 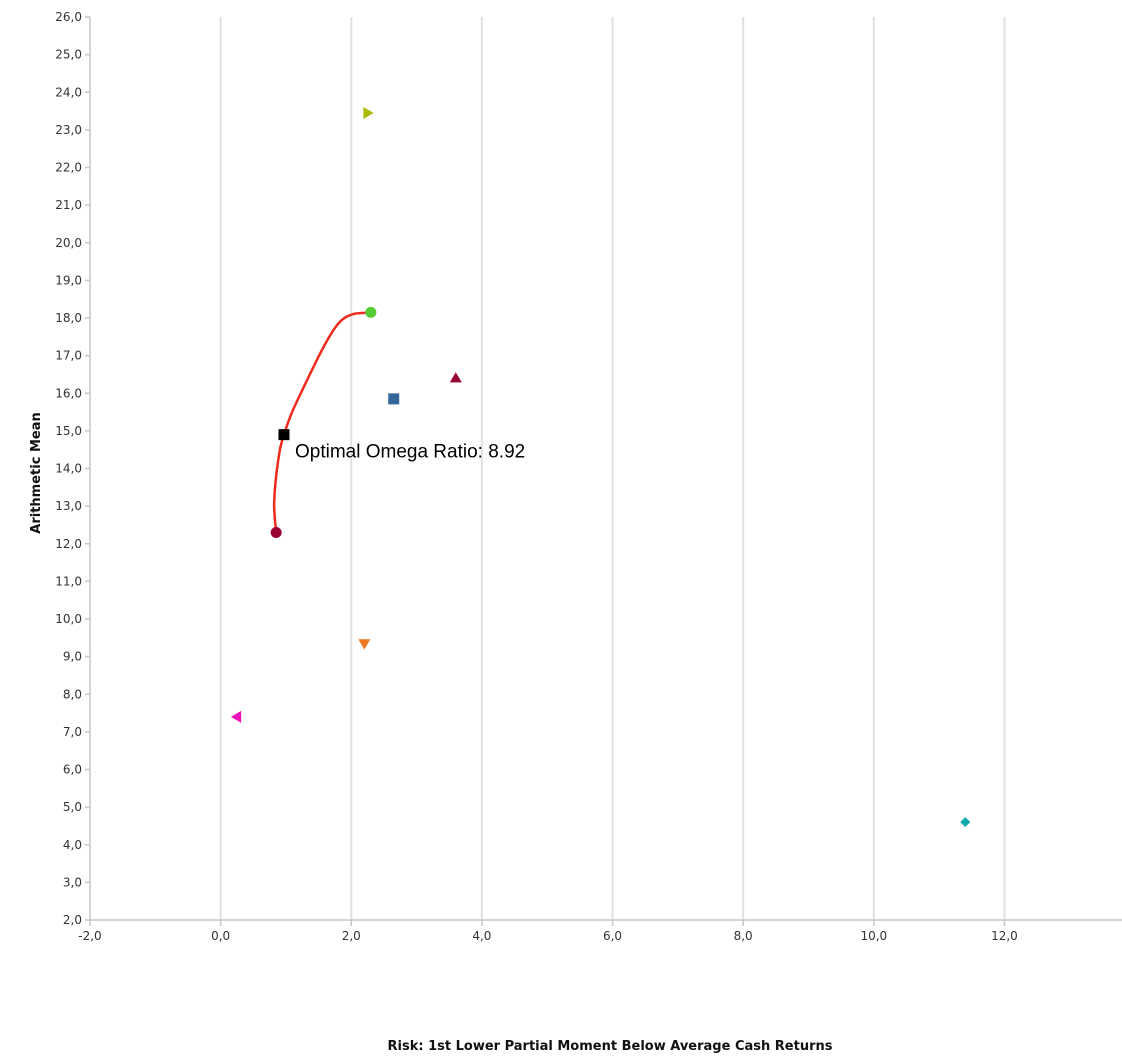 I want to click on y-tick-label: 17,0, so click(x=68, y=356).